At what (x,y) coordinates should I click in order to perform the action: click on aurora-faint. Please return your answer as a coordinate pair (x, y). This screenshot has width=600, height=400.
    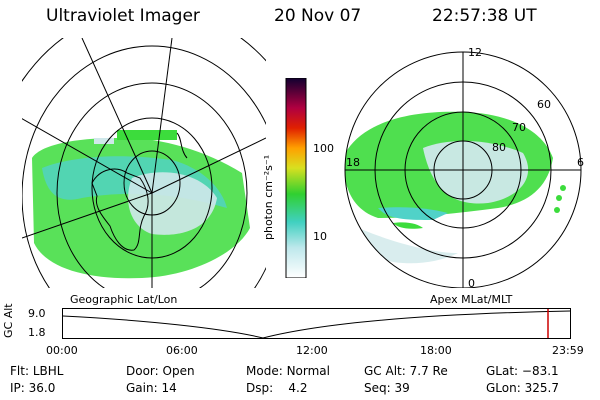
    Looking at the image, I should click on (104, 141).